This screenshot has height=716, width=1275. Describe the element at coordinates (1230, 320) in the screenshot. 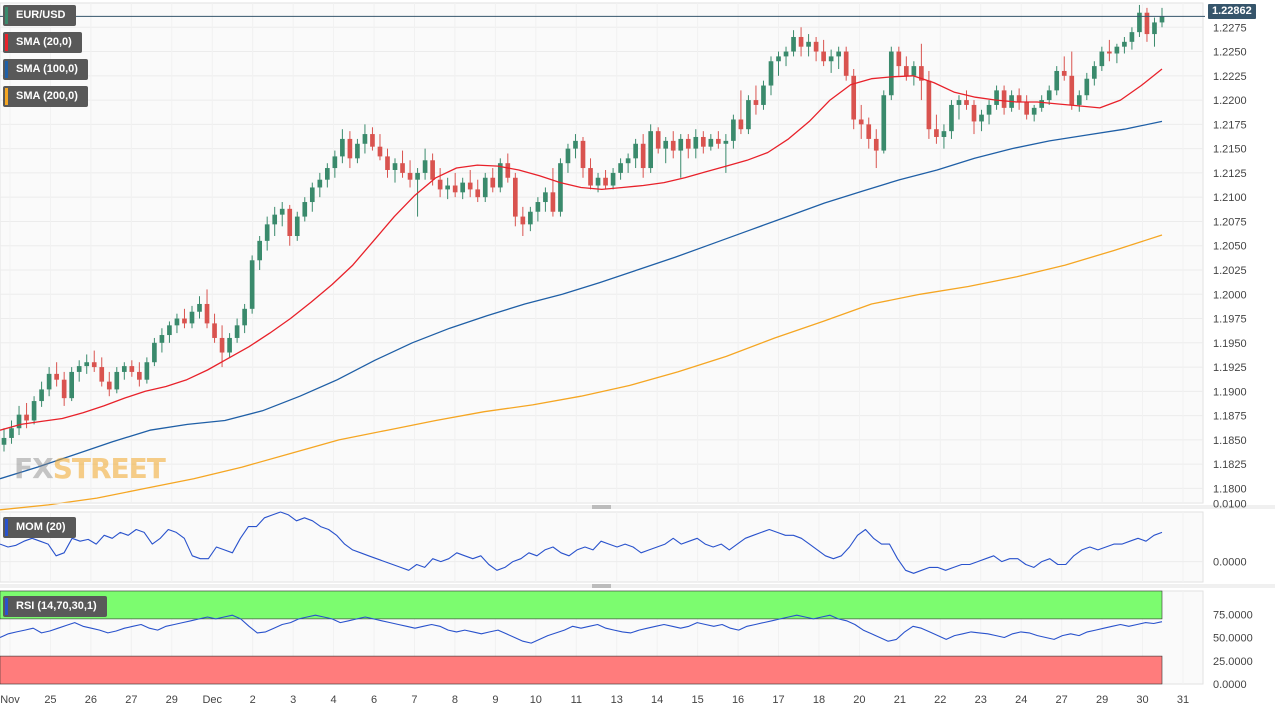

I see `price-tick-label: 1.1975` at that location.